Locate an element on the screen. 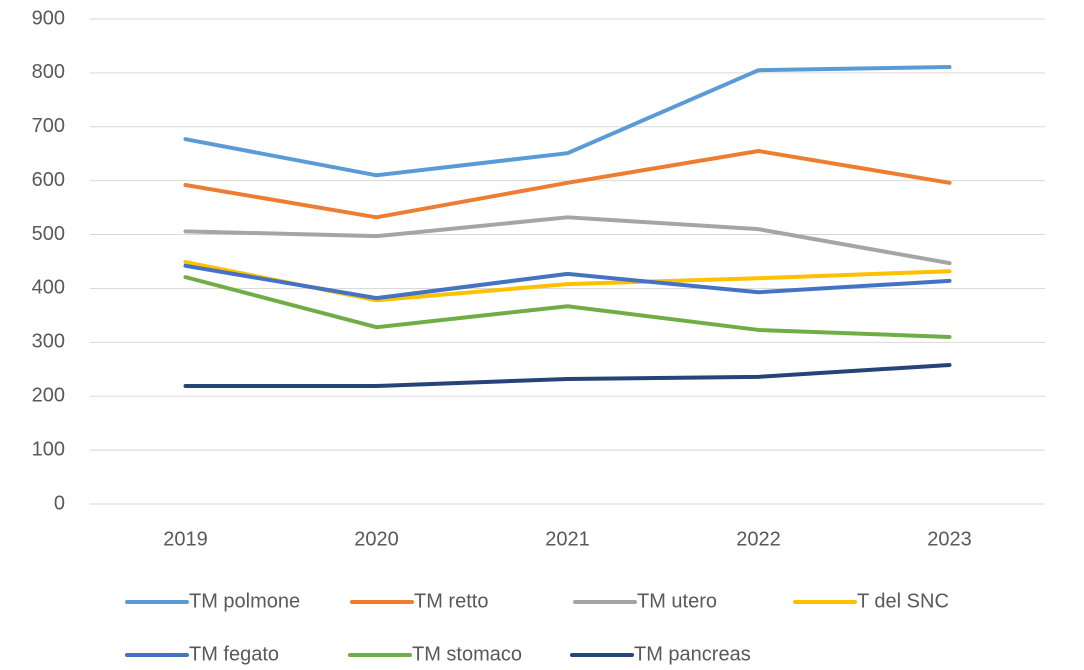 The width and height of the screenshot is (1084, 670). y-tick-label: 500 is located at coordinates (48, 234).